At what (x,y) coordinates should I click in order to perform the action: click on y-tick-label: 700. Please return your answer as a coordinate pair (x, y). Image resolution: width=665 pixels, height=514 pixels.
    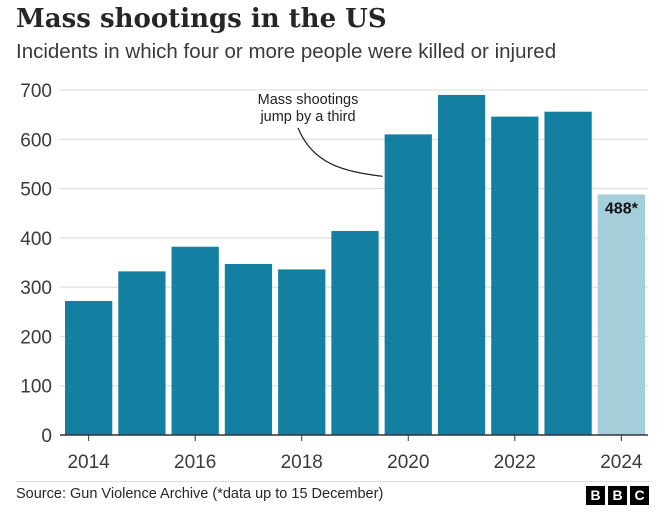
    Looking at the image, I should click on (36, 91).